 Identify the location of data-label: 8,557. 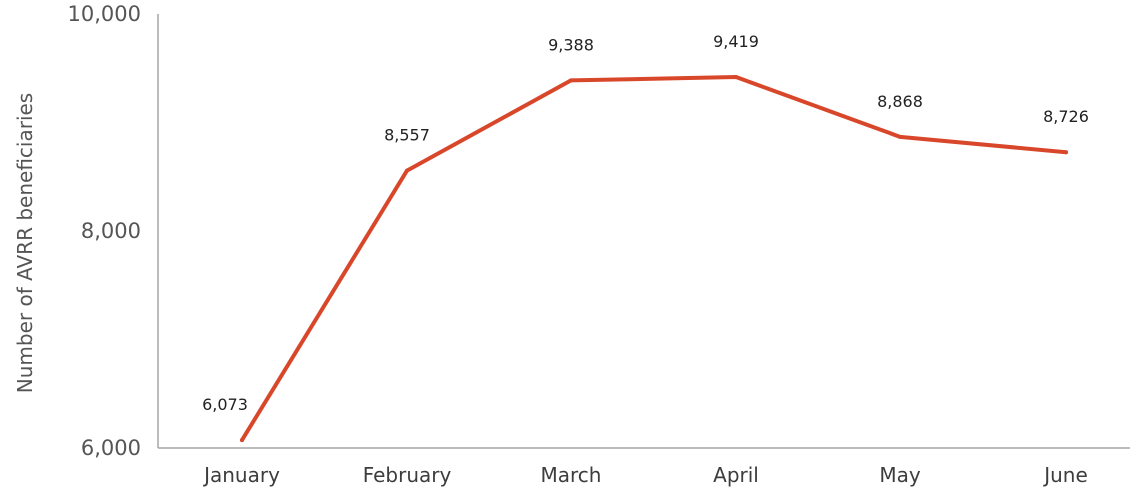
(407, 135).